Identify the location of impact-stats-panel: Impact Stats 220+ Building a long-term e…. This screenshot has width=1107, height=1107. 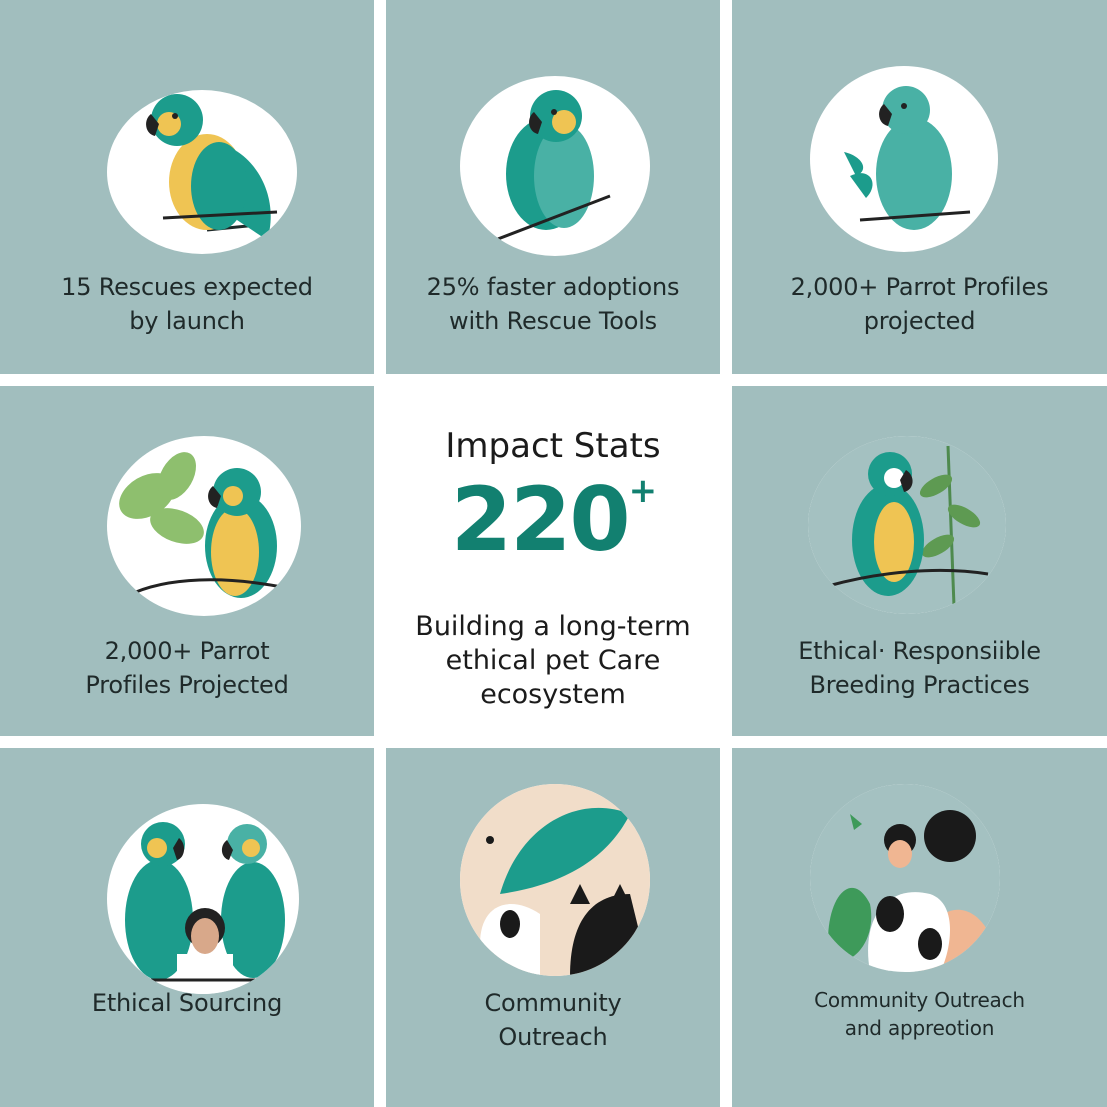
(553, 561).